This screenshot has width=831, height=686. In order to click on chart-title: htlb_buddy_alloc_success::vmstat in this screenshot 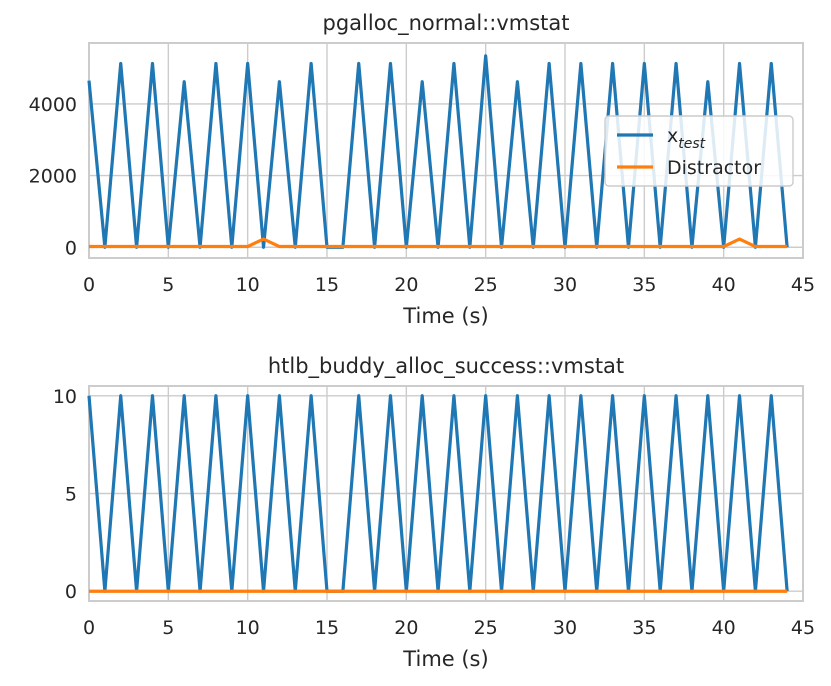, I will do `click(446, 366)`.